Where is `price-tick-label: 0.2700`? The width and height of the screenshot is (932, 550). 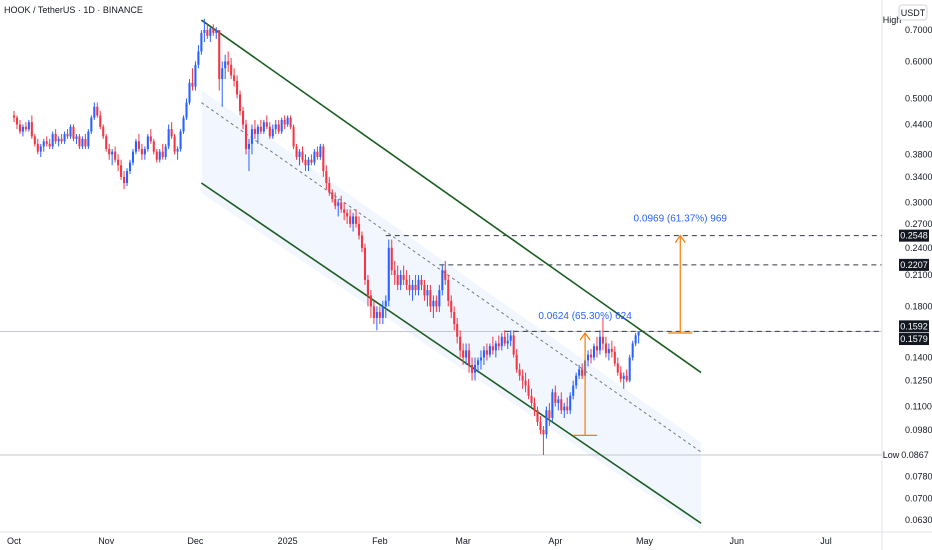
price-tick-label: 0.2700 is located at coordinates (918, 224).